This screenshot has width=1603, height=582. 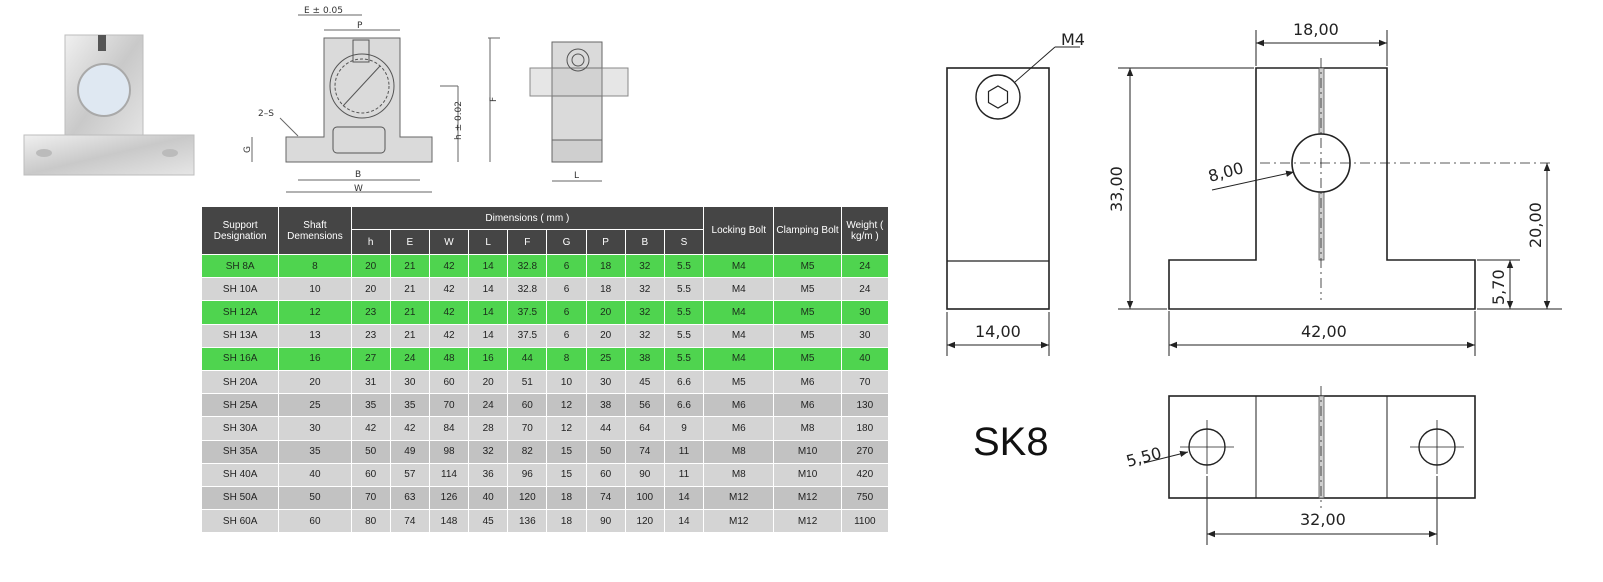 I want to click on dim-e-label: E ± 0.05, so click(x=323, y=11).